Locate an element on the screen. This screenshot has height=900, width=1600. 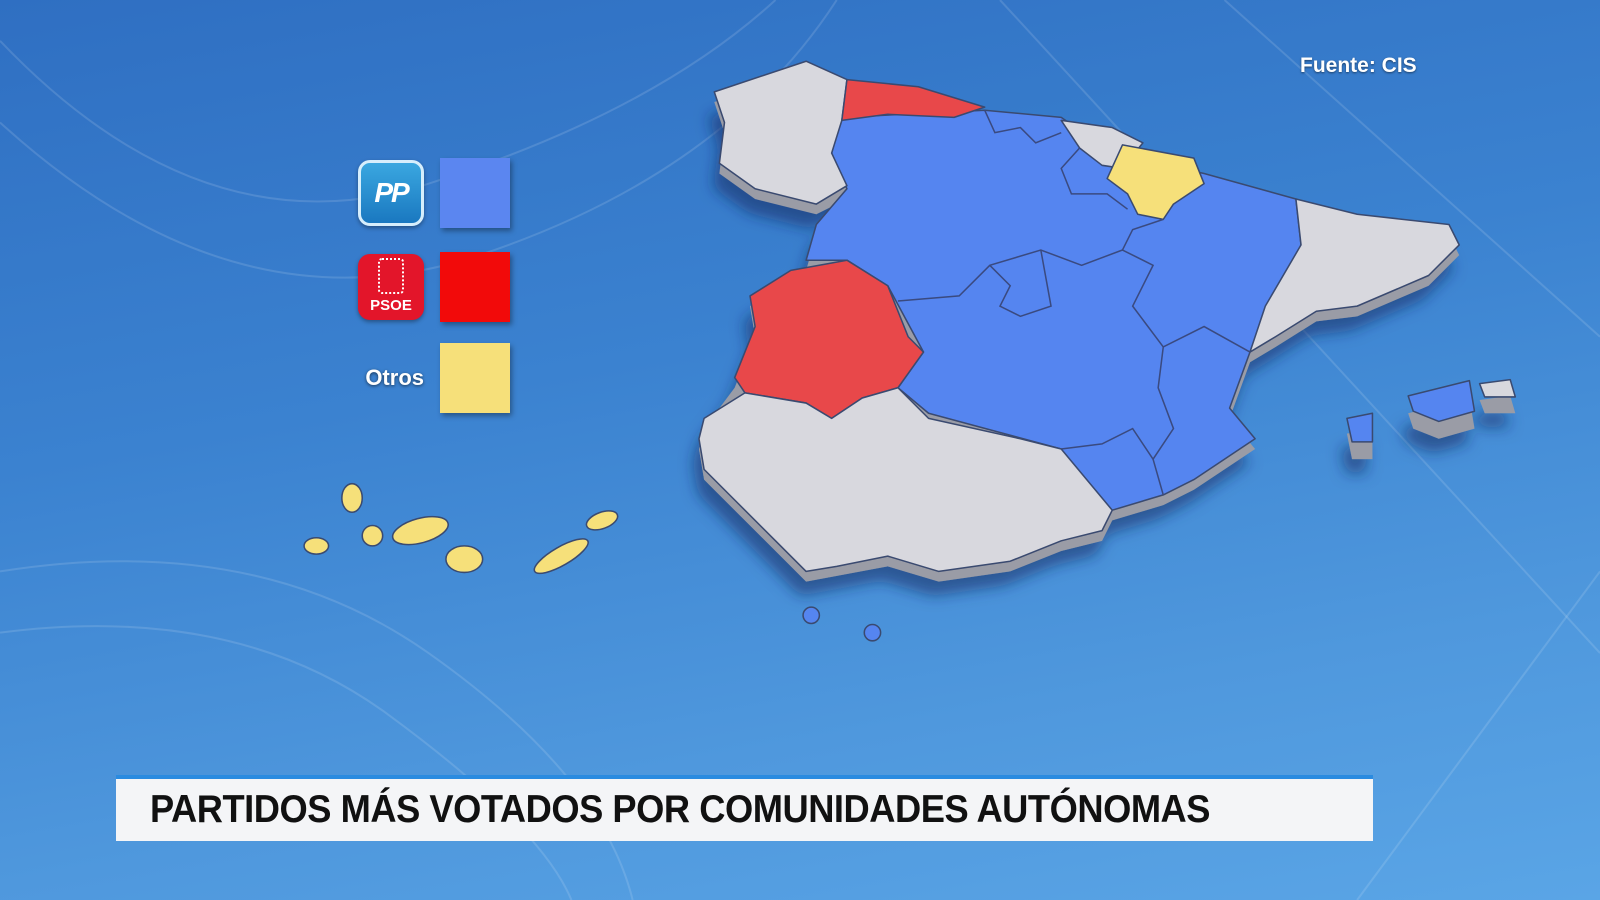
legend-item-otros: Otros is located at coordinates (434, 378).